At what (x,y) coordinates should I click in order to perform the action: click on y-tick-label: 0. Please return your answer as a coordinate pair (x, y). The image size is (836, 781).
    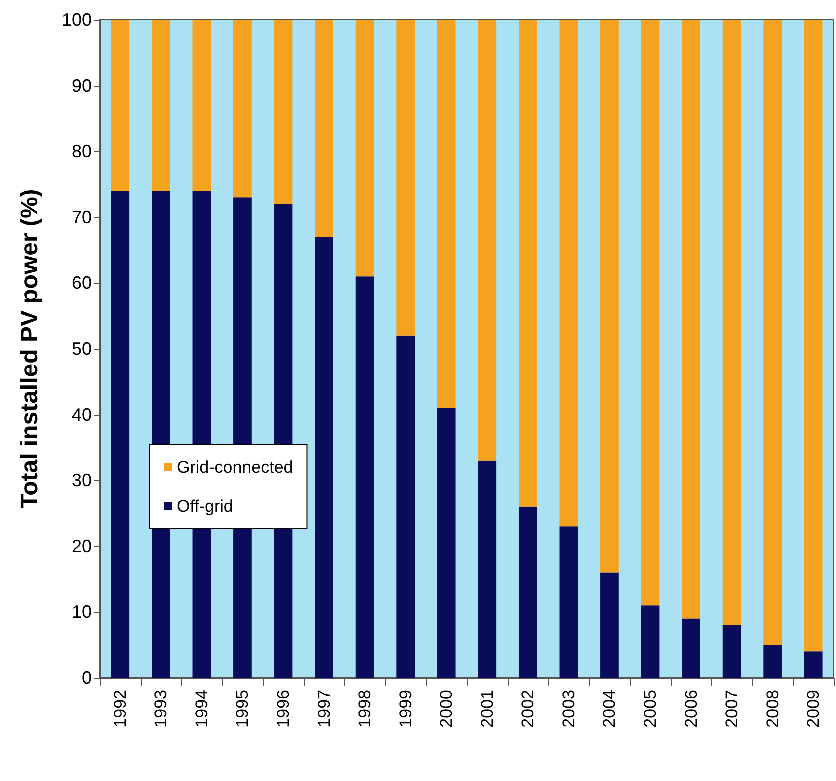
    Looking at the image, I should click on (87, 678).